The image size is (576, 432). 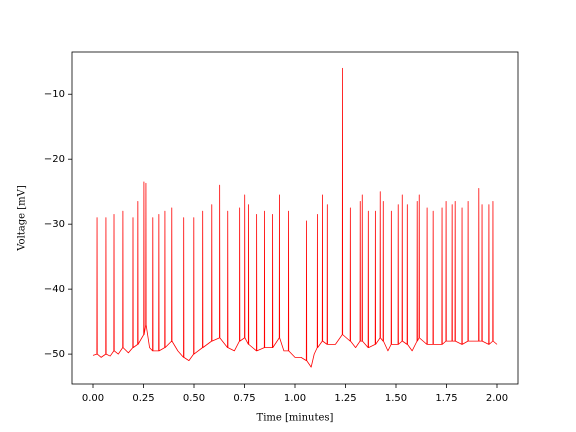 I want to click on y-tick-label: −50, so click(x=54, y=354).